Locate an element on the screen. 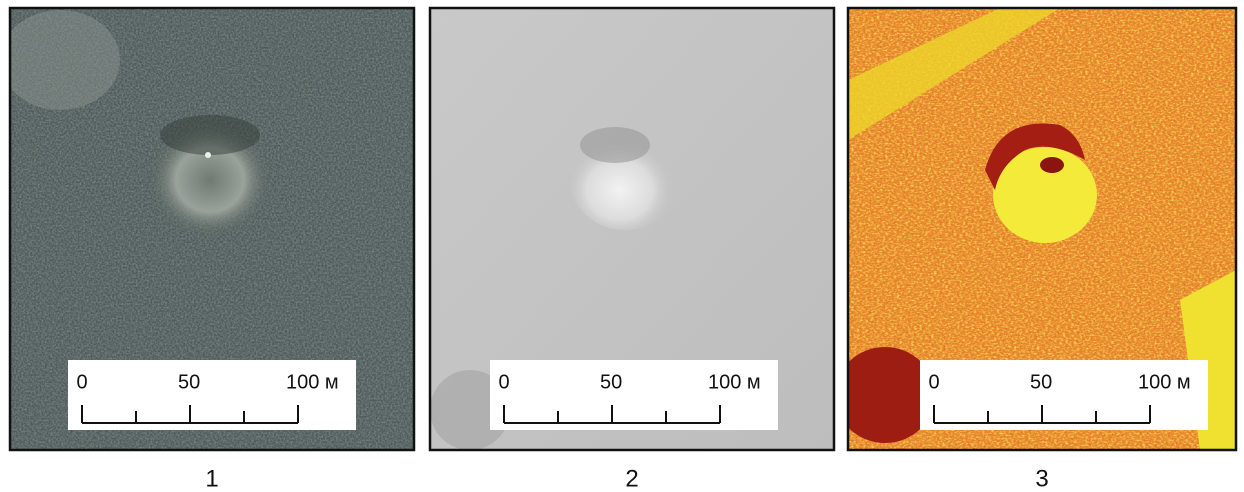  panel-label: 2 is located at coordinates (631, 478).